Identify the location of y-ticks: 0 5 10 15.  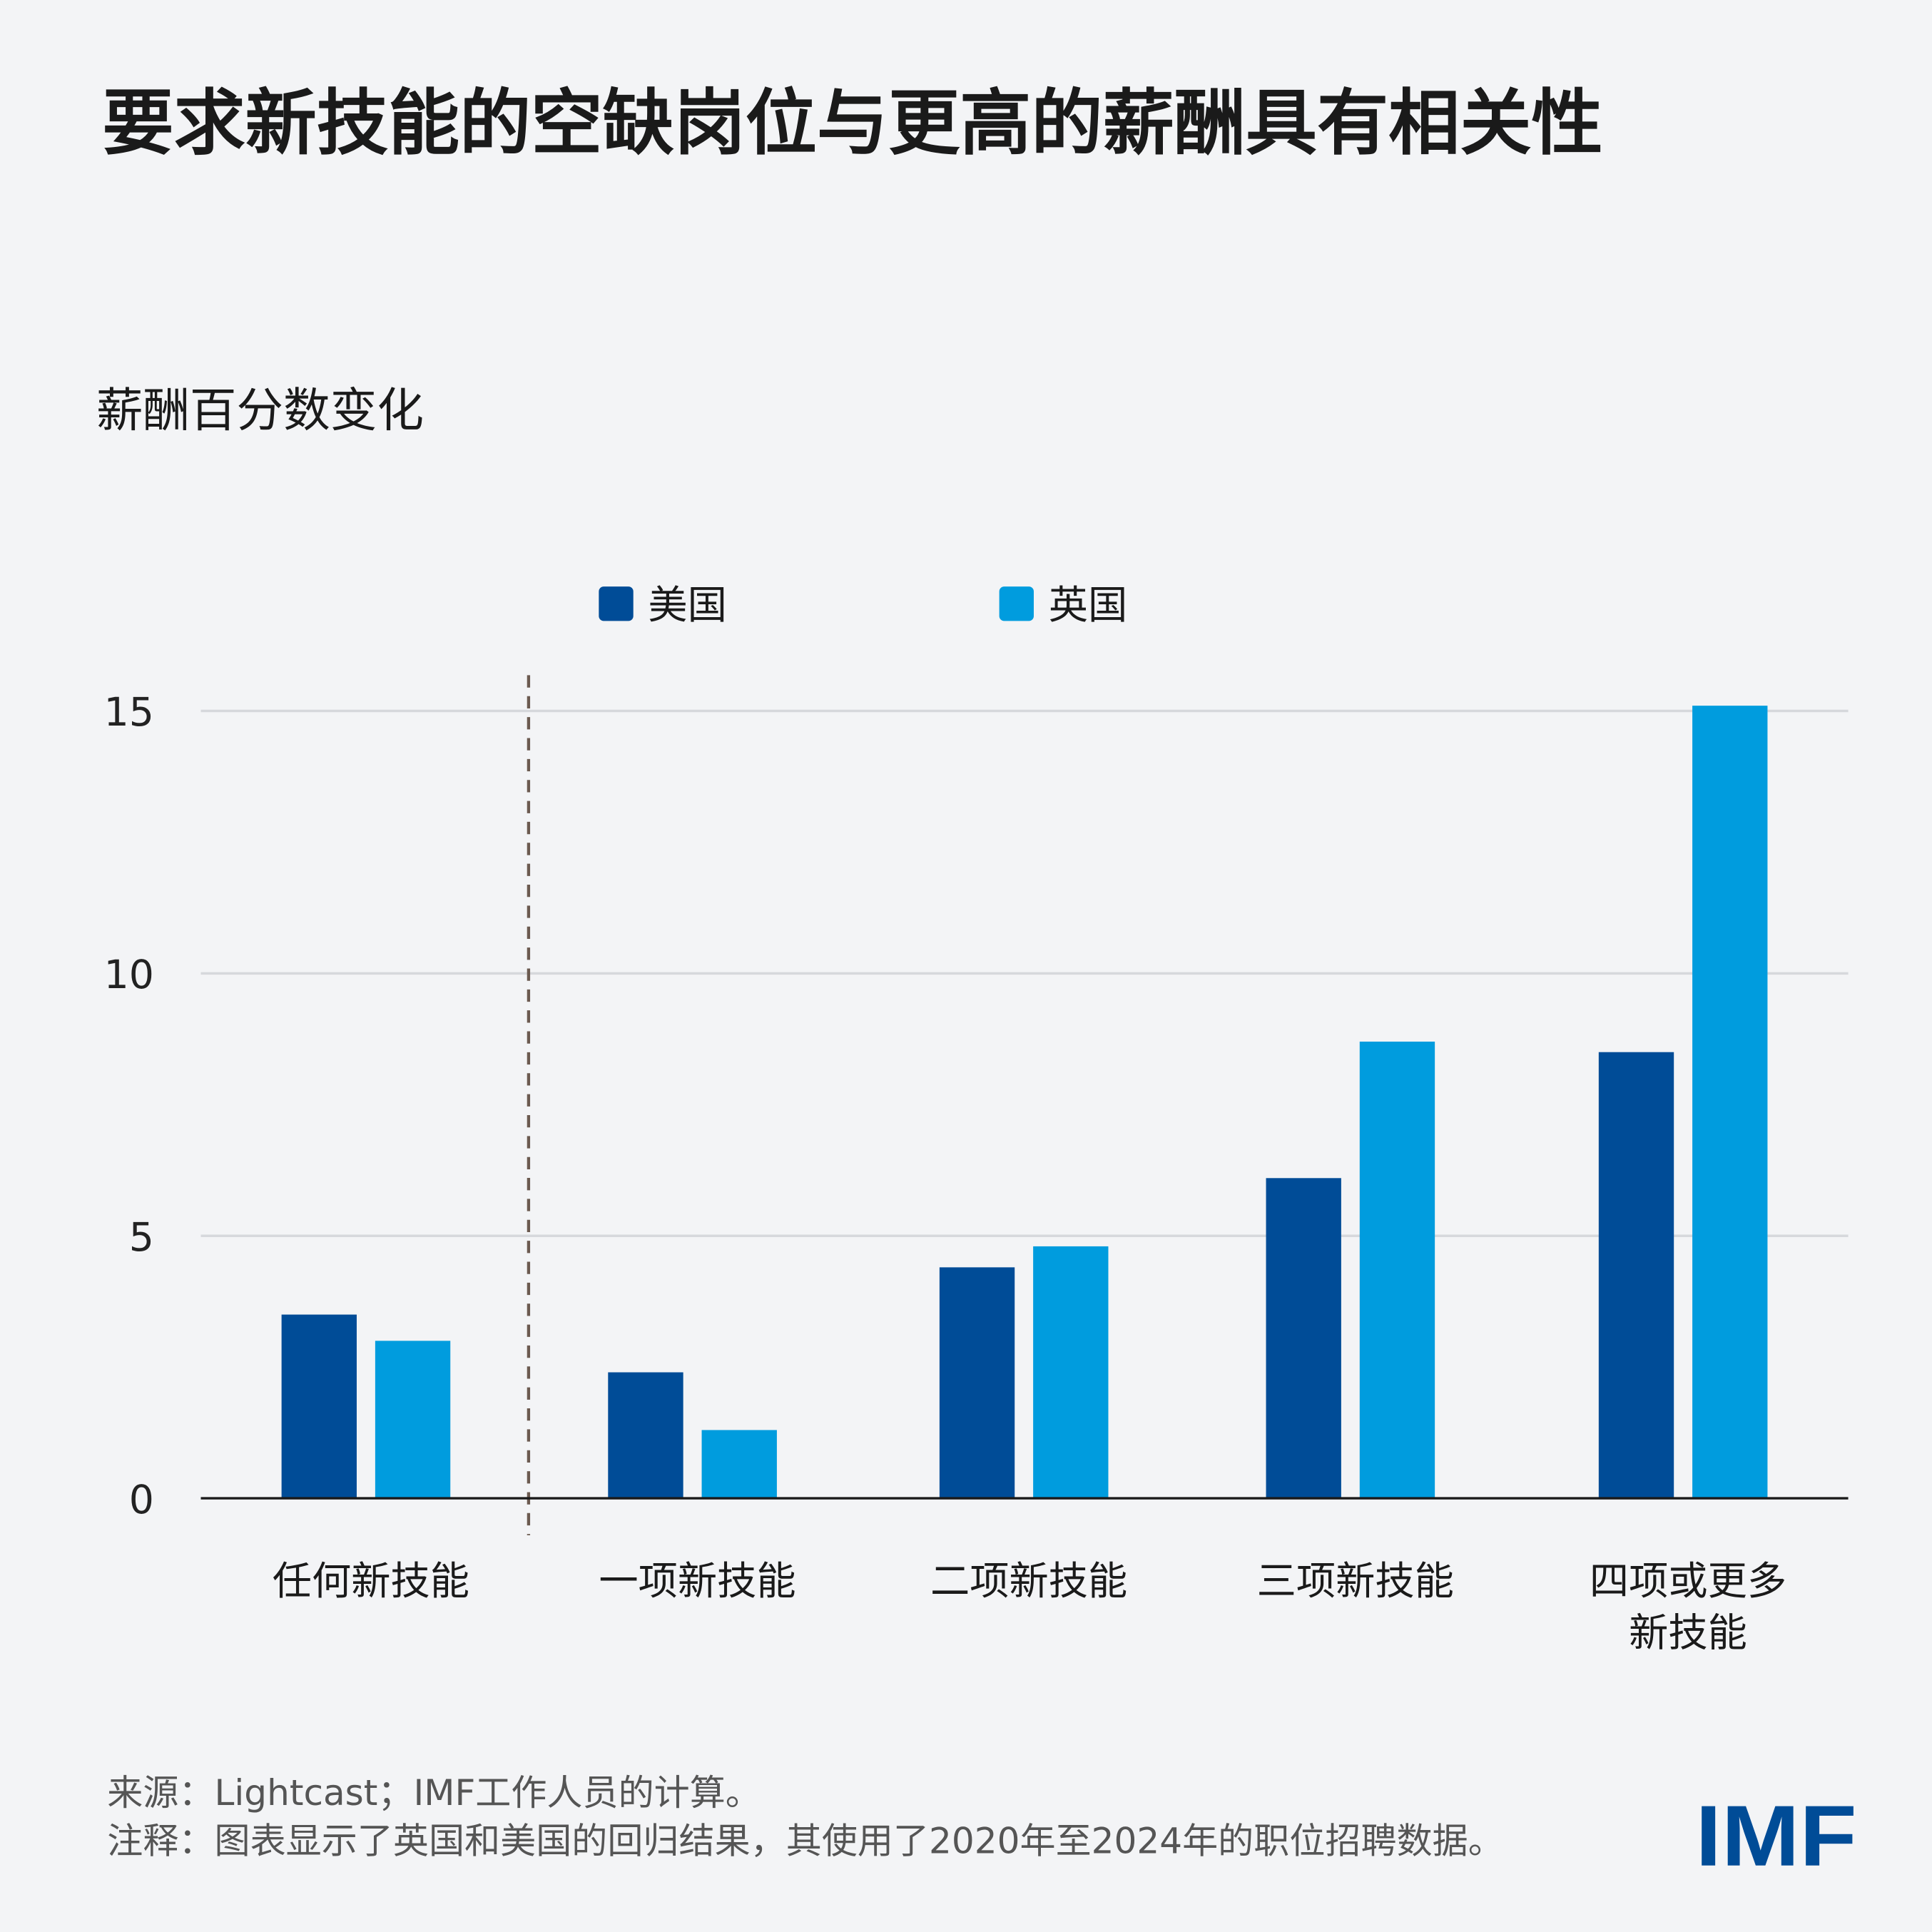
(129, 1106).